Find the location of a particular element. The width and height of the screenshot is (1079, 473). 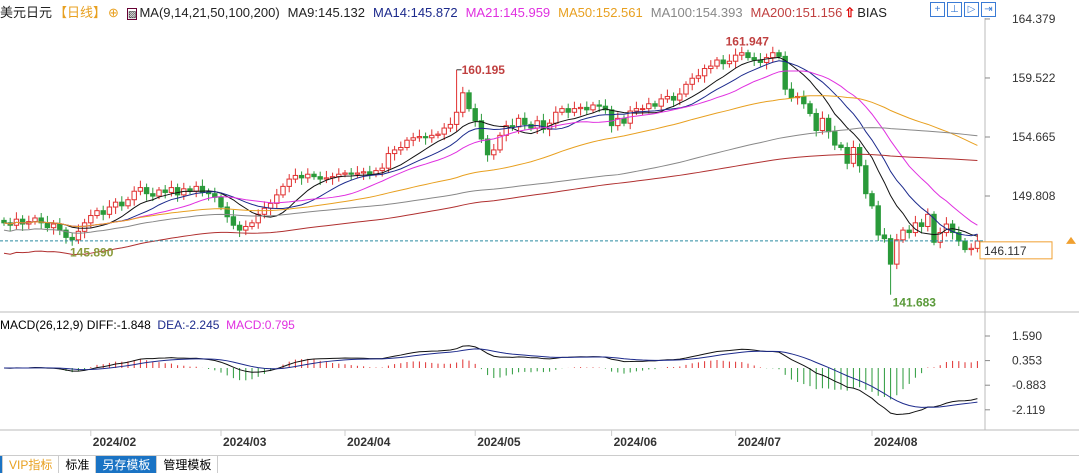

macd-diff: DIFF:-1.848 is located at coordinates (118, 325).